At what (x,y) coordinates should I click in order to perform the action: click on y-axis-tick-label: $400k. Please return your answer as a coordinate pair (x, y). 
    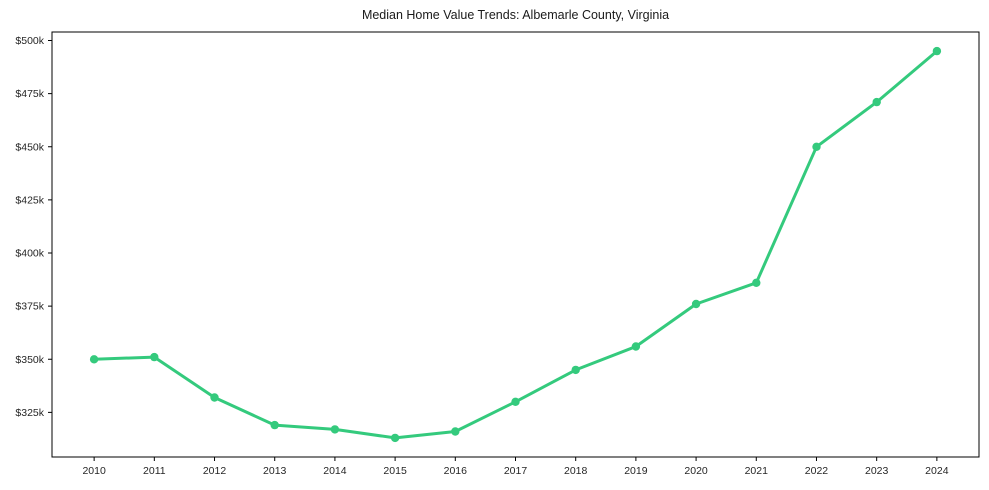
    Looking at the image, I should click on (29, 254).